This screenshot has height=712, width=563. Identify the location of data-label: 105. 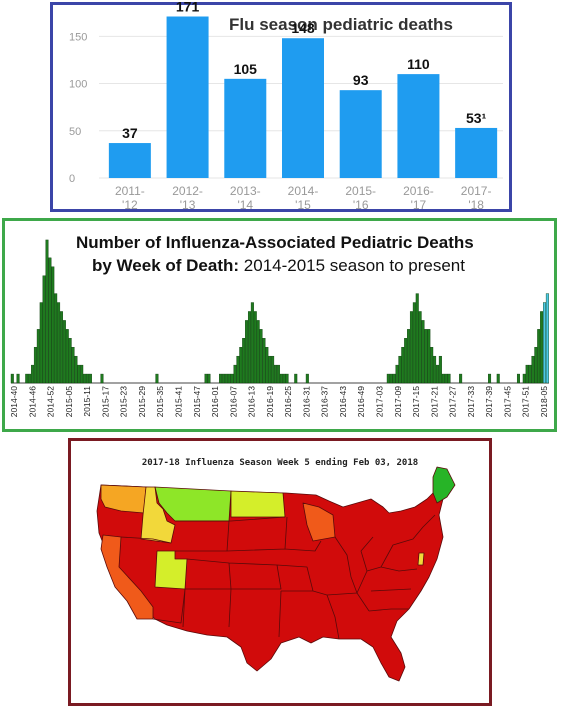
(246, 69).